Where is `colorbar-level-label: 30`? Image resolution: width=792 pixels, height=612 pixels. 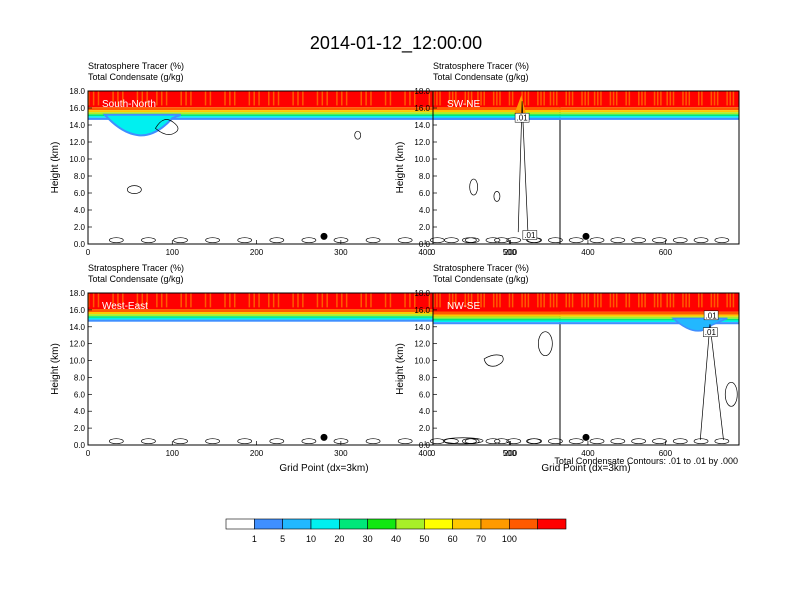
colorbar-level-label: 30 is located at coordinates (368, 539).